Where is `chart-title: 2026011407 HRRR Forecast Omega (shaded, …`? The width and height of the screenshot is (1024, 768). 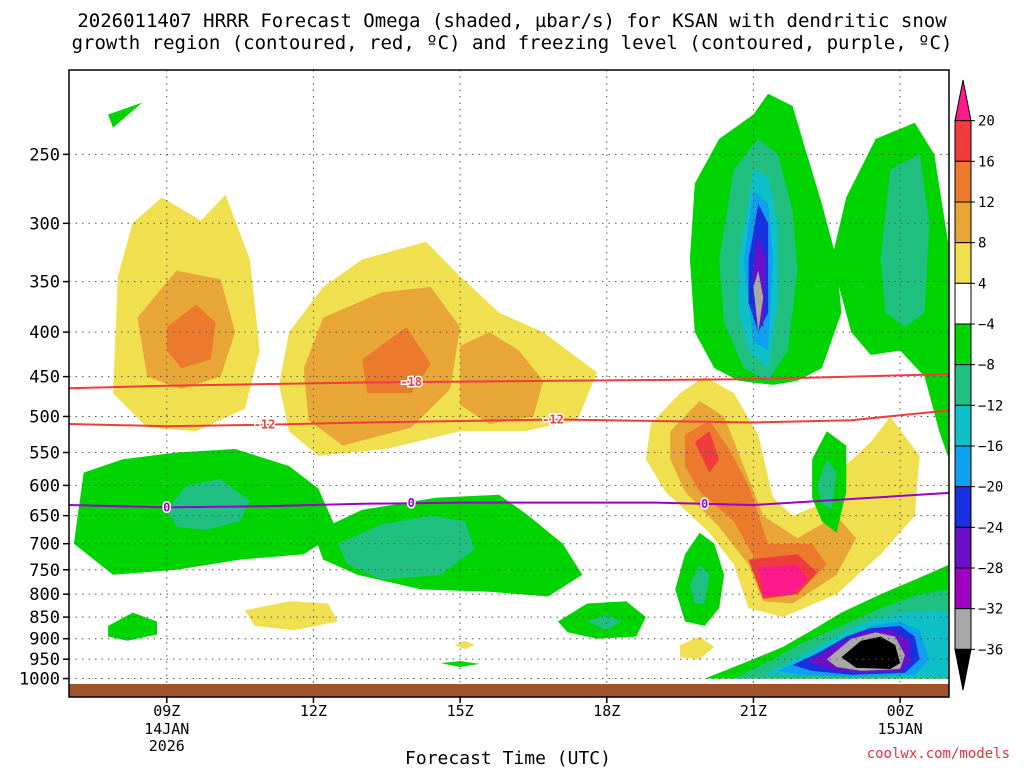
chart-title: 2026011407 HRRR Forecast Omega (shaded, … is located at coordinates (512, 32).